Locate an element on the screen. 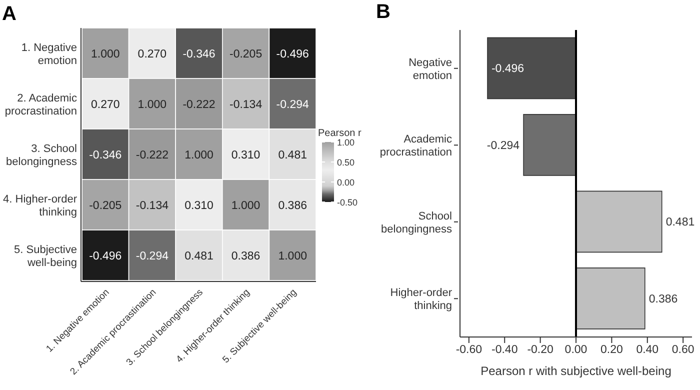 The width and height of the screenshot is (700, 390). y-tick-label: Higher-order thinking is located at coordinates (421, 299).